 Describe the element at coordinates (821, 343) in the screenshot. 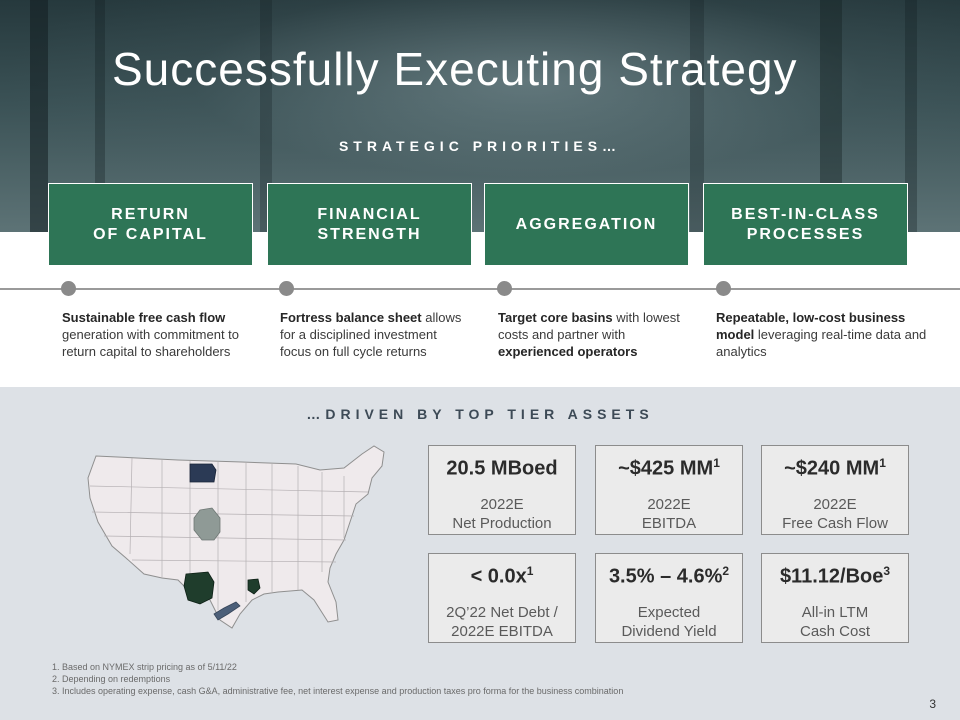

I see `description-text: leveraging real-time data and analytics` at that location.